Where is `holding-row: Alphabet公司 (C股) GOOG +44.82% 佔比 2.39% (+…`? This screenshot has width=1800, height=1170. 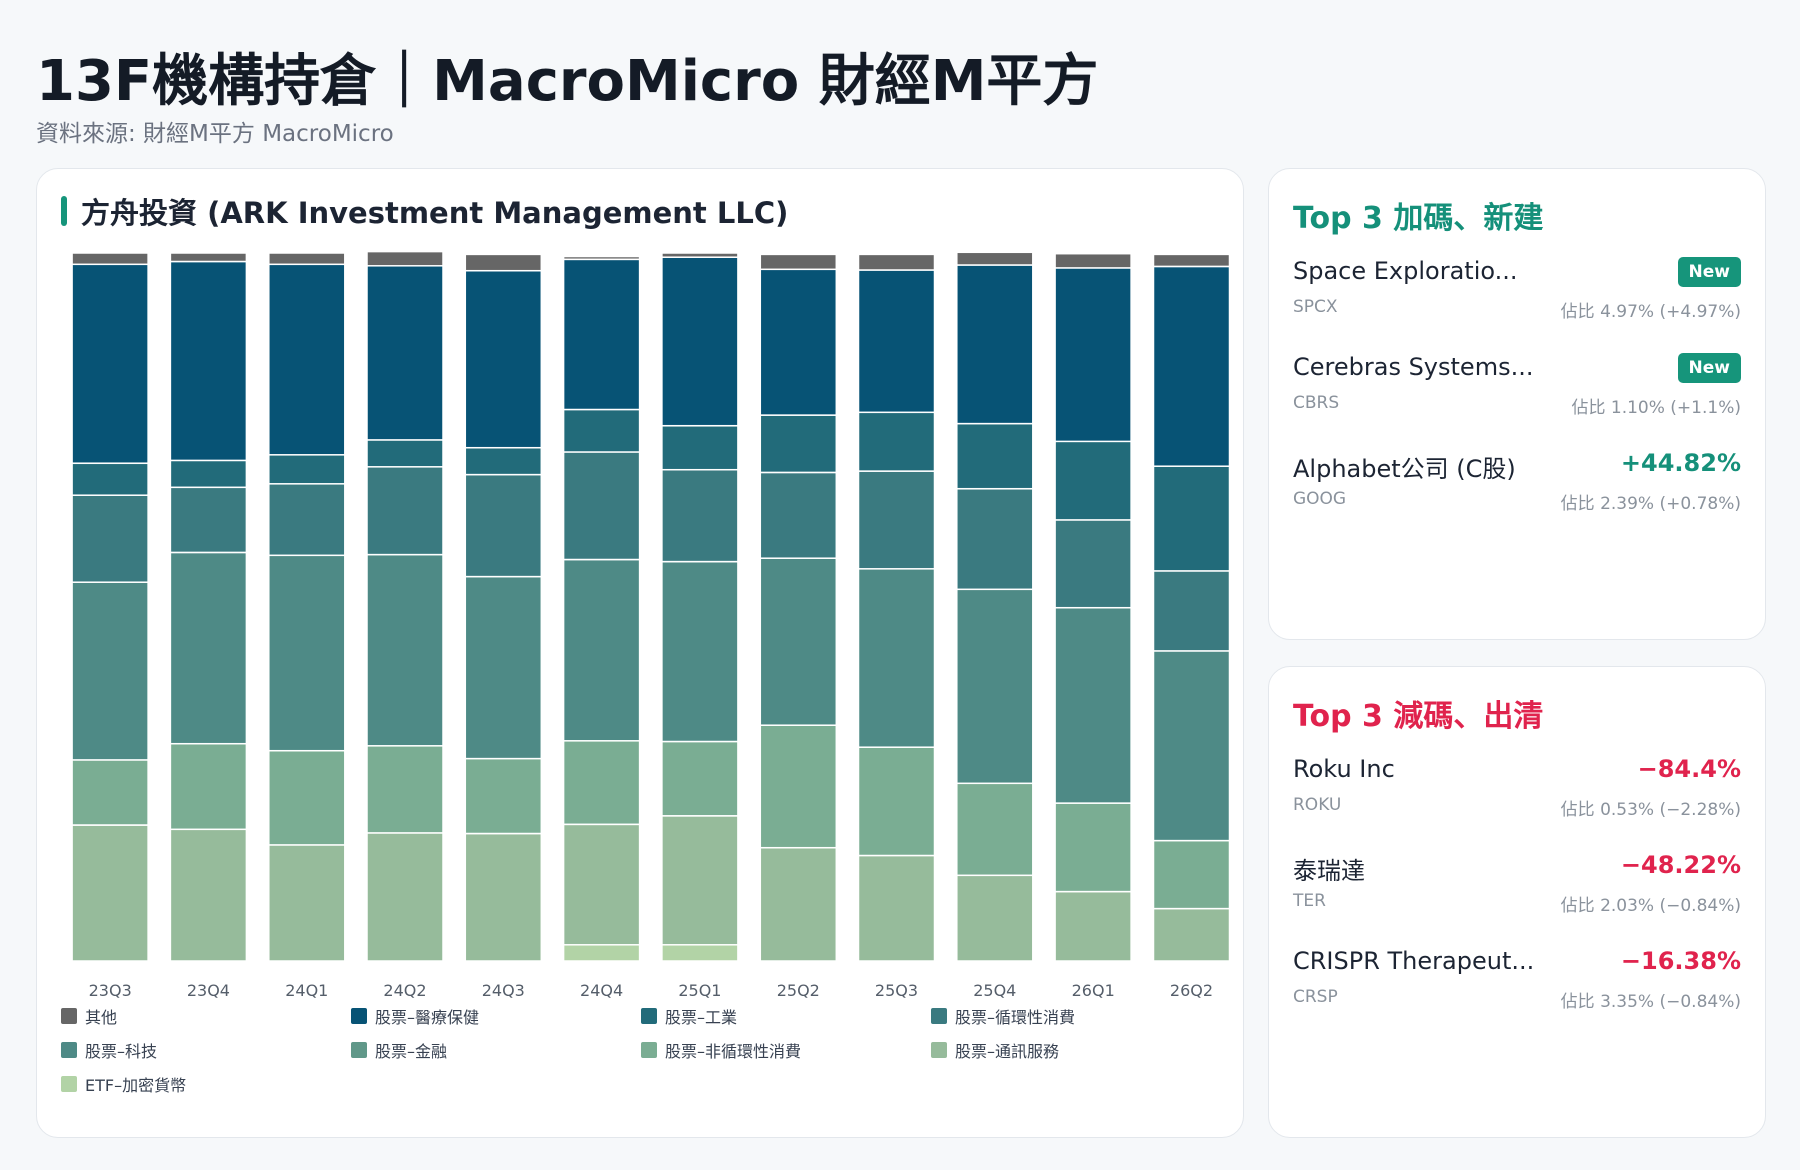
holding-row: Alphabet公司 (C股) GOOG +44.82% 佔比 2.39% (+… is located at coordinates (1517, 484).